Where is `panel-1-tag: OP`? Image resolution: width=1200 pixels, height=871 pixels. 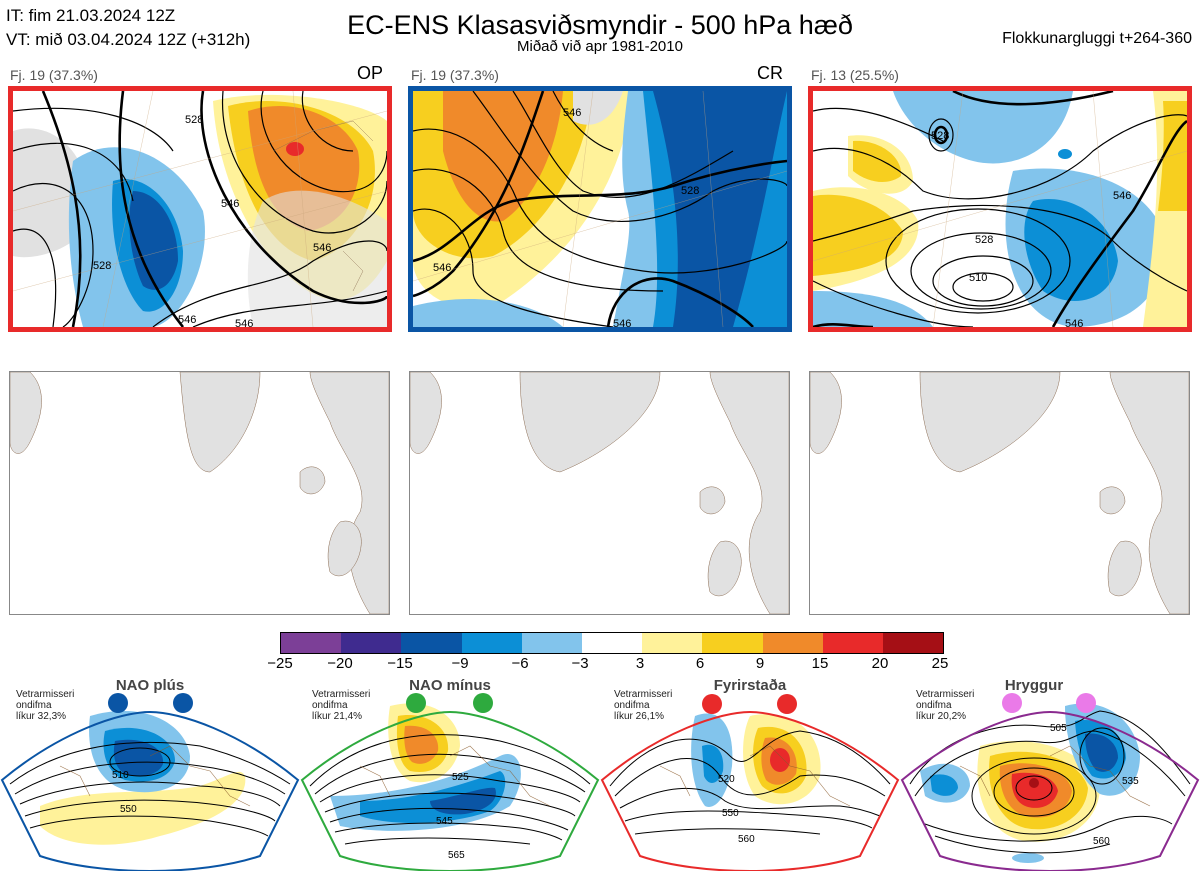 panel-1-tag: OP is located at coordinates (370, 73).